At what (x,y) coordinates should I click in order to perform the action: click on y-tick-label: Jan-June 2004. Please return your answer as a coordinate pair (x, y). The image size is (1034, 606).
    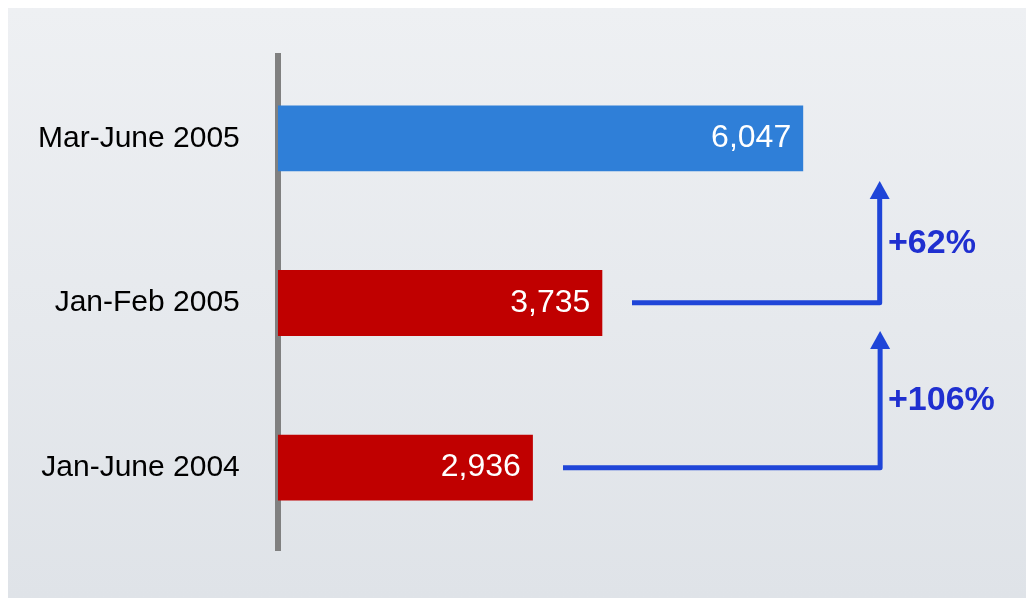
    Looking at the image, I should click on (140, 465).